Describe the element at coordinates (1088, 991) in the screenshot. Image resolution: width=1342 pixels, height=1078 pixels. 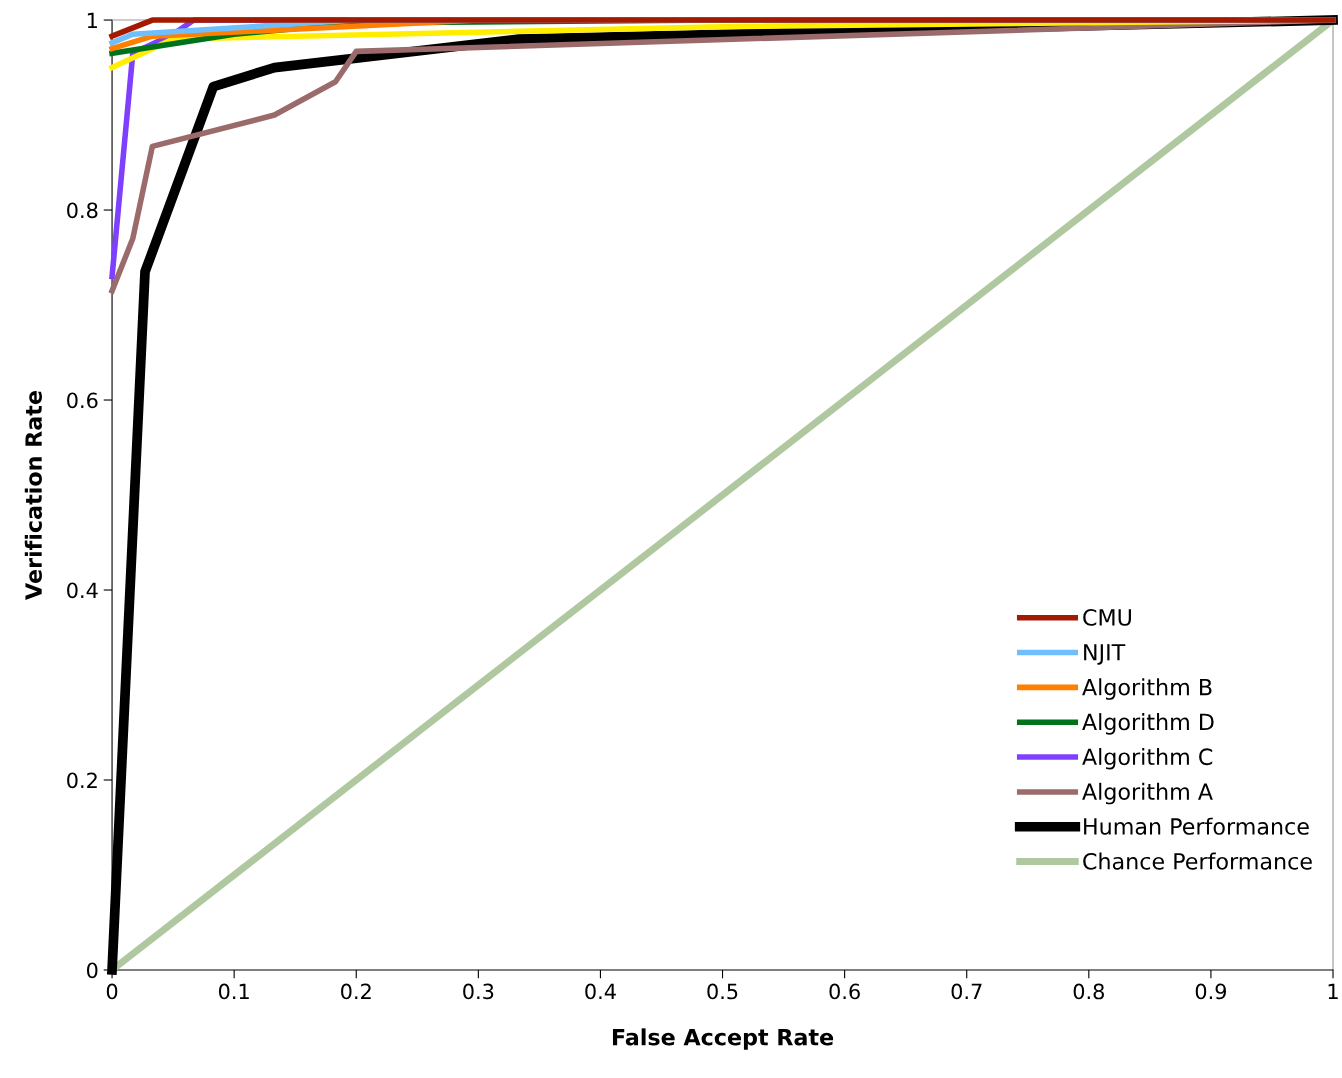
I see `x-tick-label: 0.8` at that location.